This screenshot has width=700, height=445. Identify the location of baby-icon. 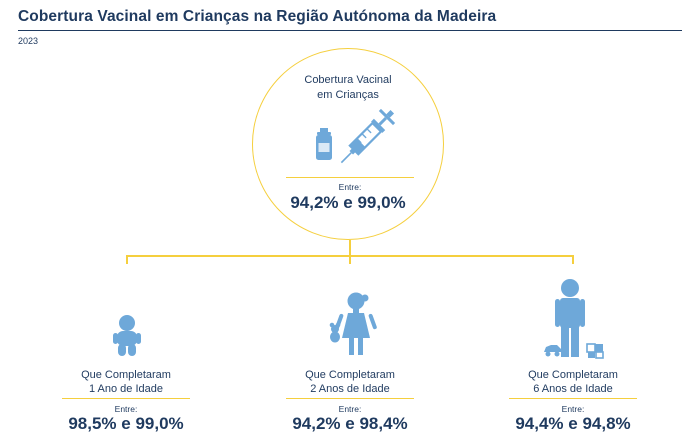
(127, 335).